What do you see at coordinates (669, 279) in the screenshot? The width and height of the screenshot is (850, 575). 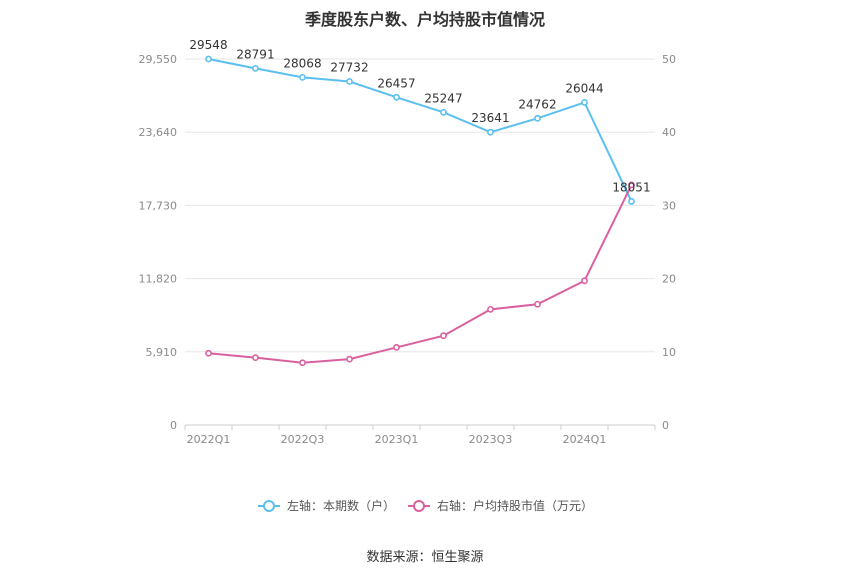 I see `right-tick-label: 20` at bounding box center [669, 279].